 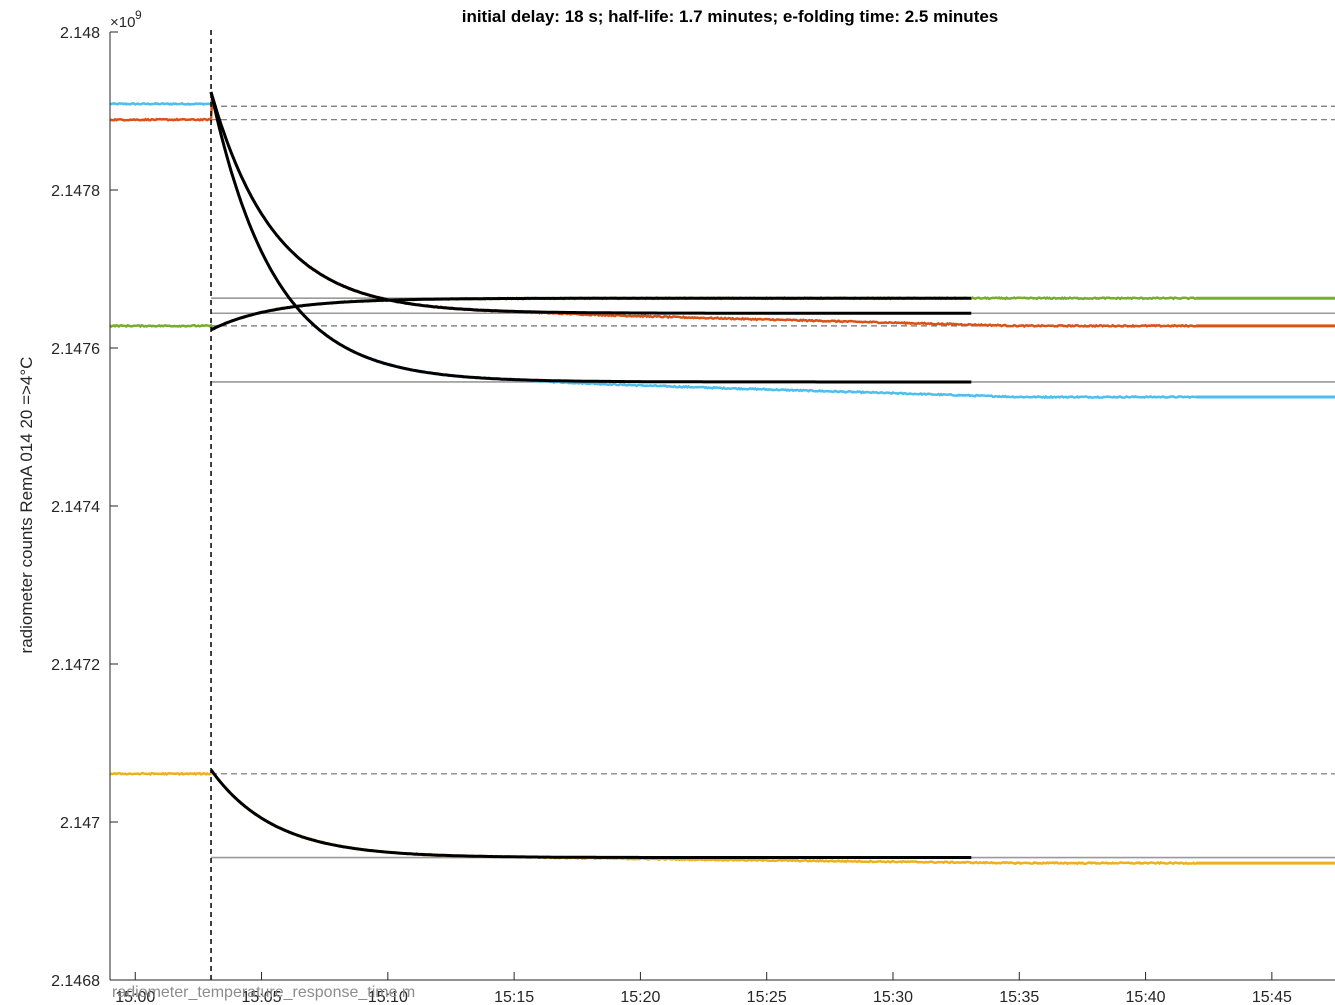 I want to click on y-exponent-base: ×10, so click(x=122, y=22).